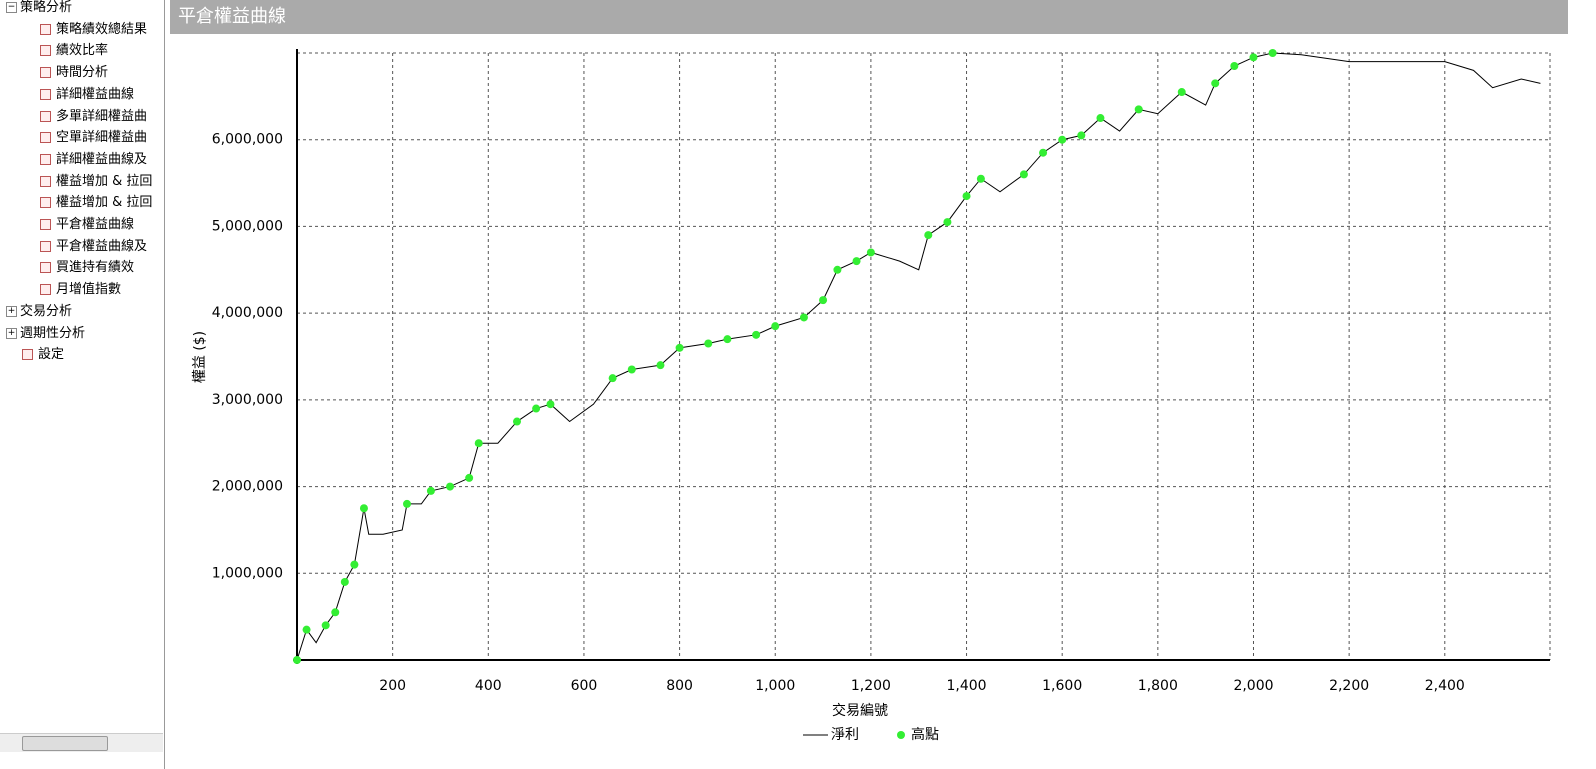  Describe the element at coordinates (247, 573) in the screenshot. I see `y-tick-label: 1,000,000` at that location.